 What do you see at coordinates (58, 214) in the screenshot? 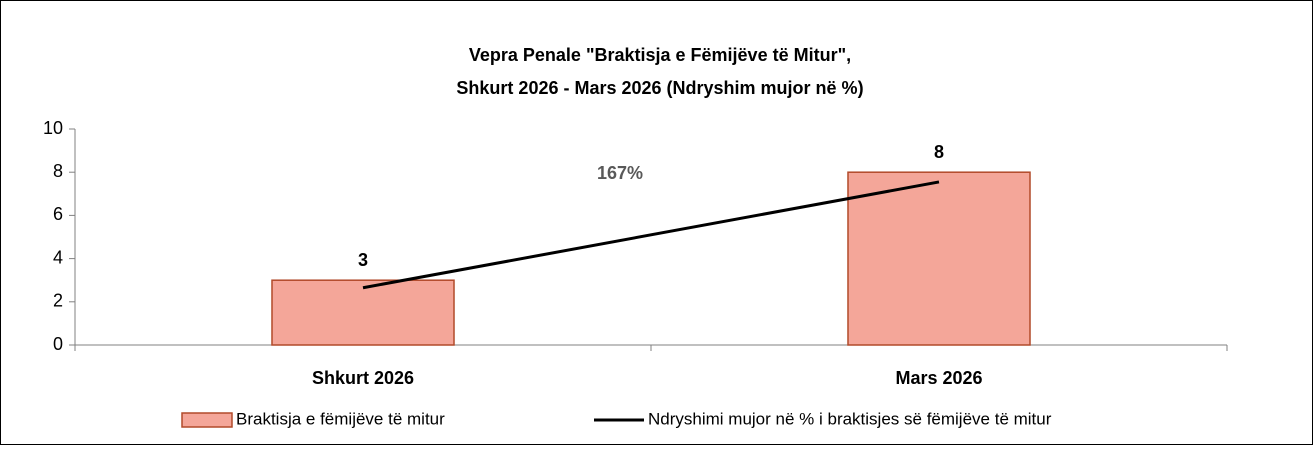
I see `y-tick-label: 6` at bounding box center [58, 214].